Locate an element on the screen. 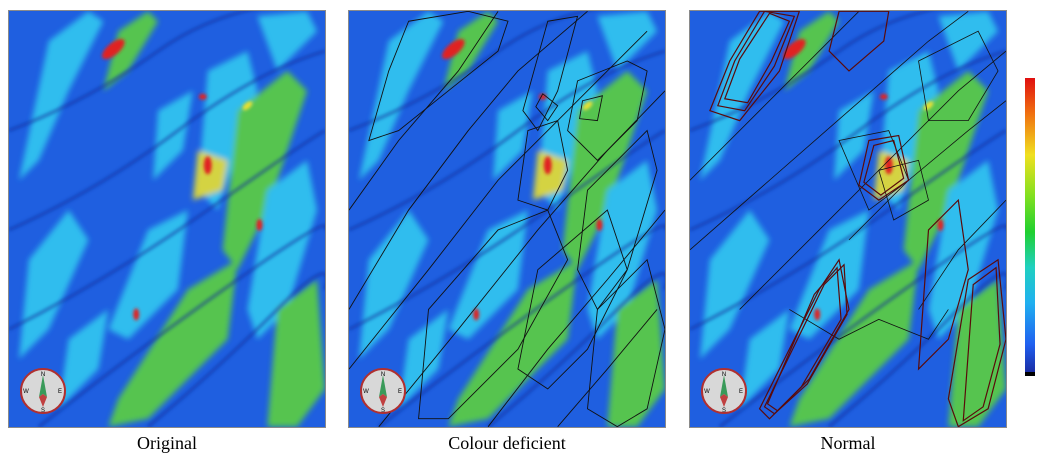 The image size is (1037, 457). caption-colour-deficient: Colour deficient is located at coordinates (507, 443).